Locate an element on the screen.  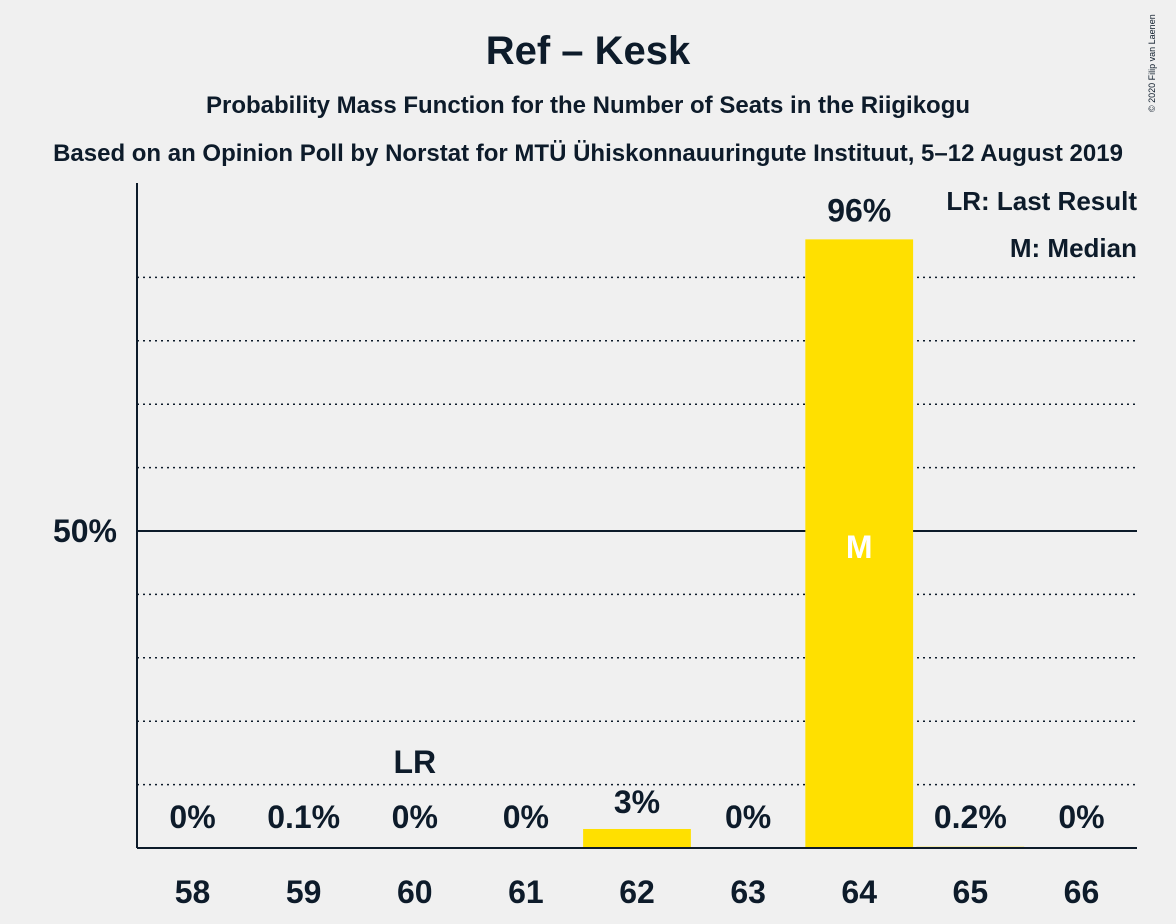
x-tick-label: 62 is located at coordinates (637, 892).